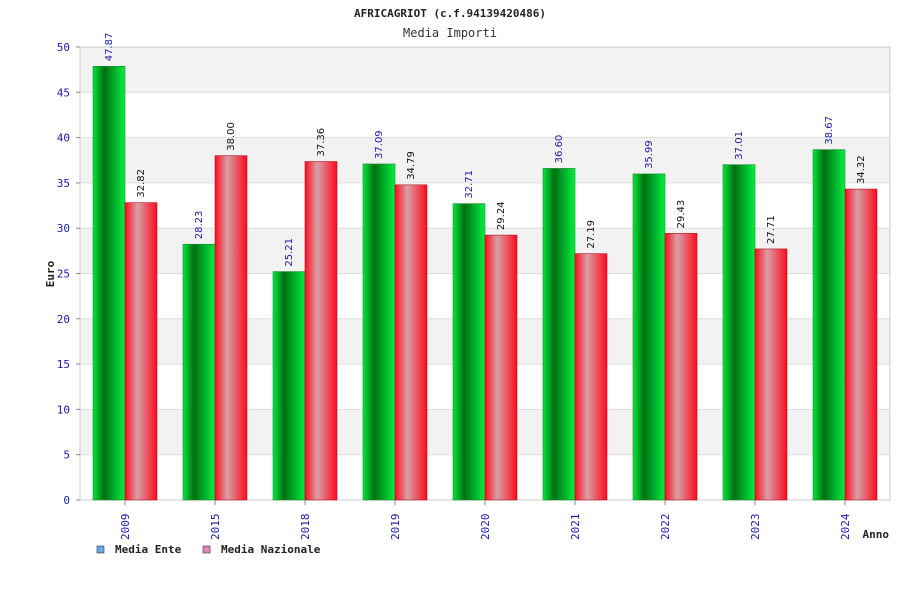  I want to click on bar-media-ente-2019, so click(379, 332).